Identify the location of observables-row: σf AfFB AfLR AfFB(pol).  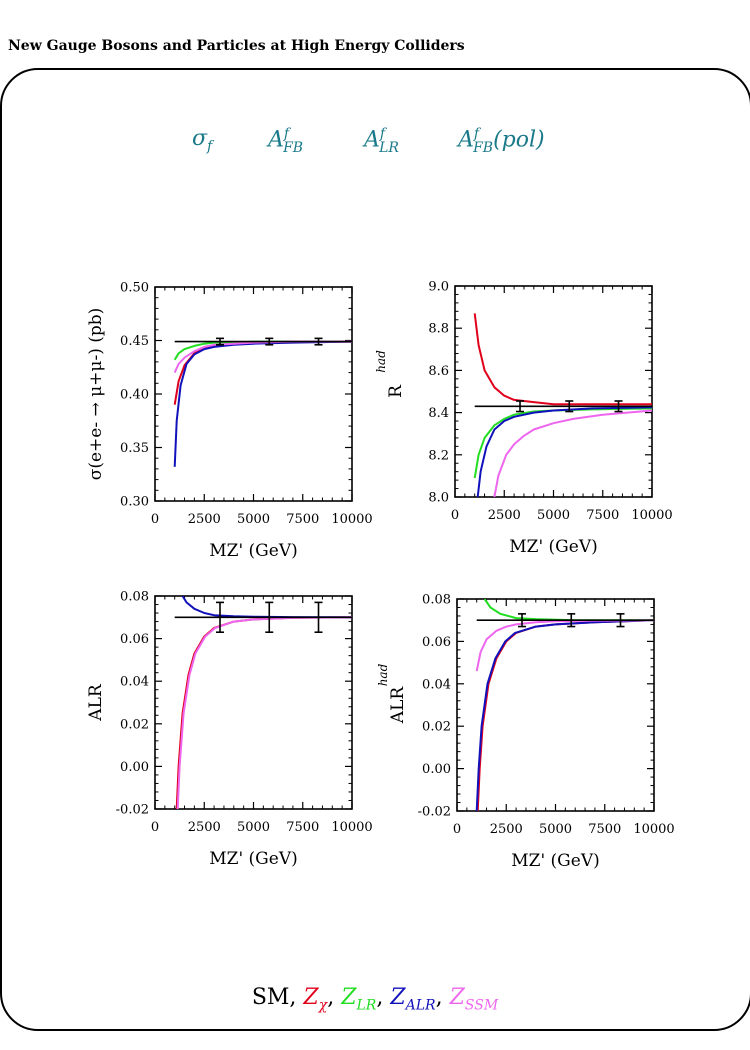
(375, 146).